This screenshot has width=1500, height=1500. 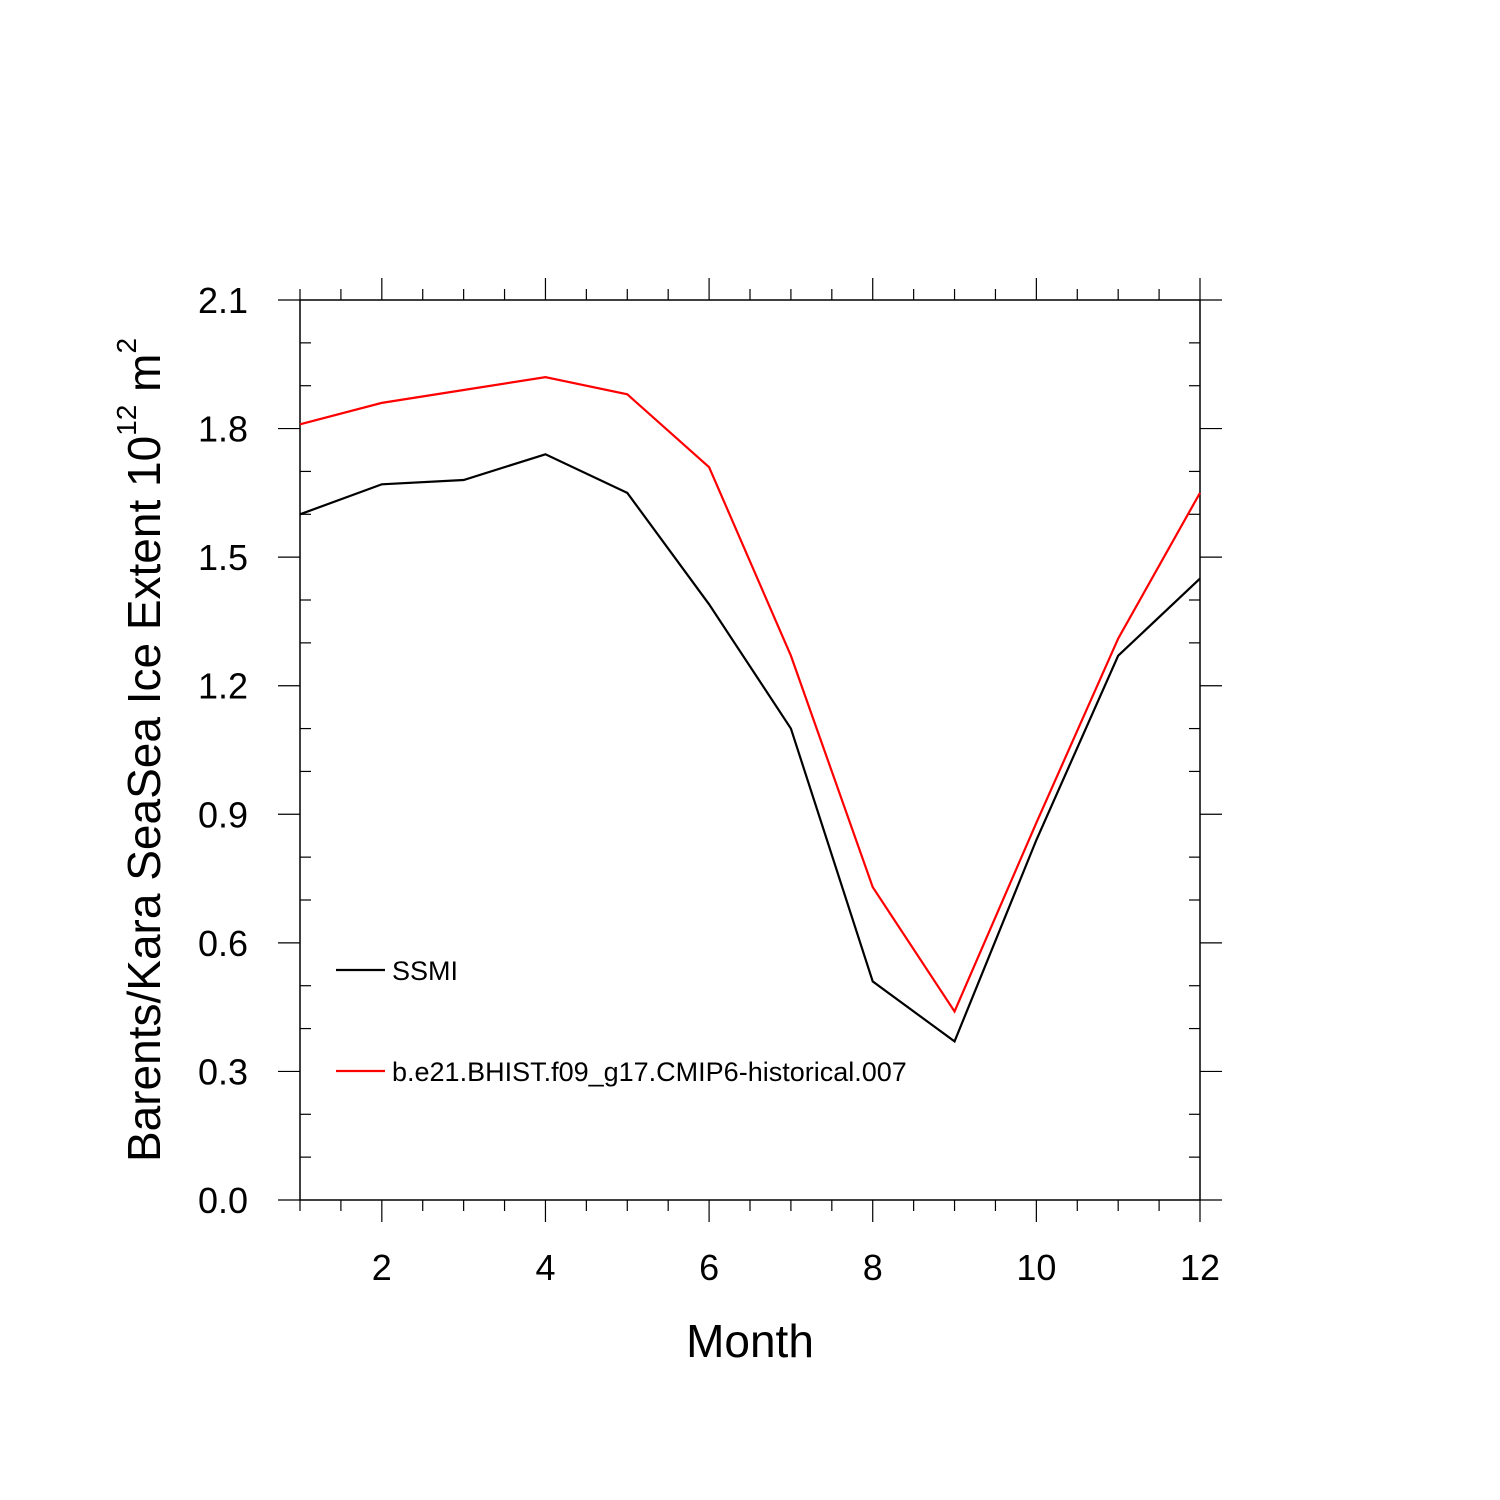 What do you see at coordinates (649, 1072) in the screenshot?
I see `legend-label-1: b.e21.BHIST.f09_g17.CMIP6-historical.007` at bounding box center [649, 1072].